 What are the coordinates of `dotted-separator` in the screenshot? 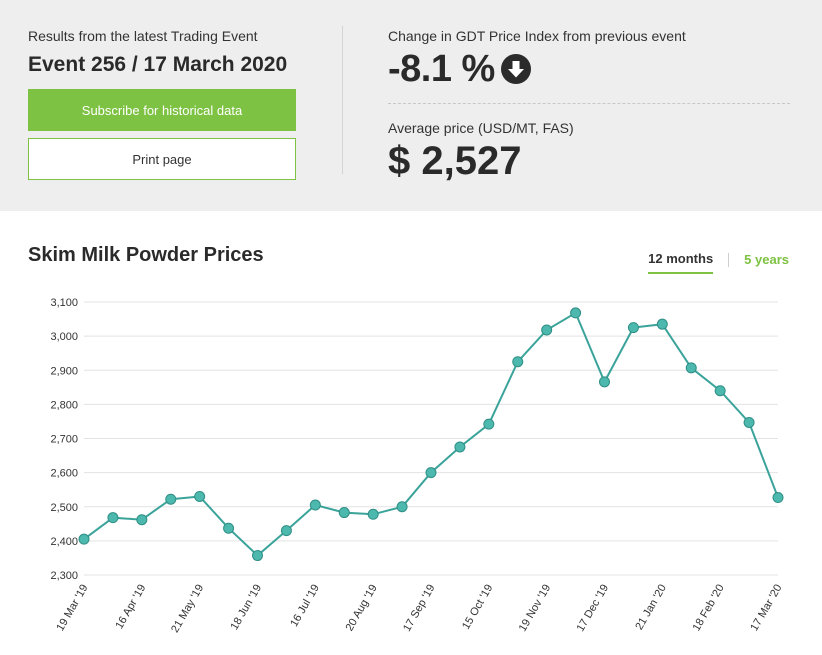 It's located at (589, 103).